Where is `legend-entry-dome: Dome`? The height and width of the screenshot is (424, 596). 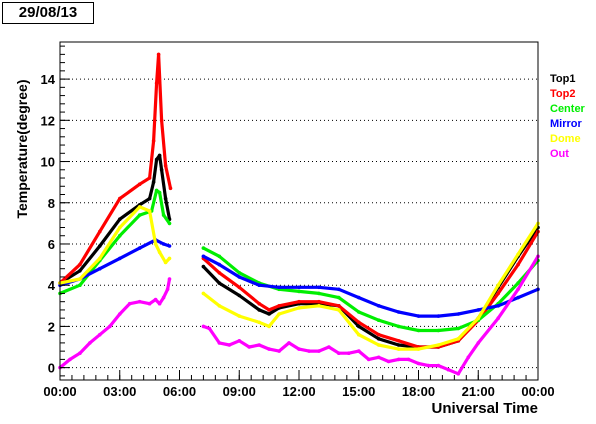 legend-entry-dome: Dome is located at coordinates (565, 139).